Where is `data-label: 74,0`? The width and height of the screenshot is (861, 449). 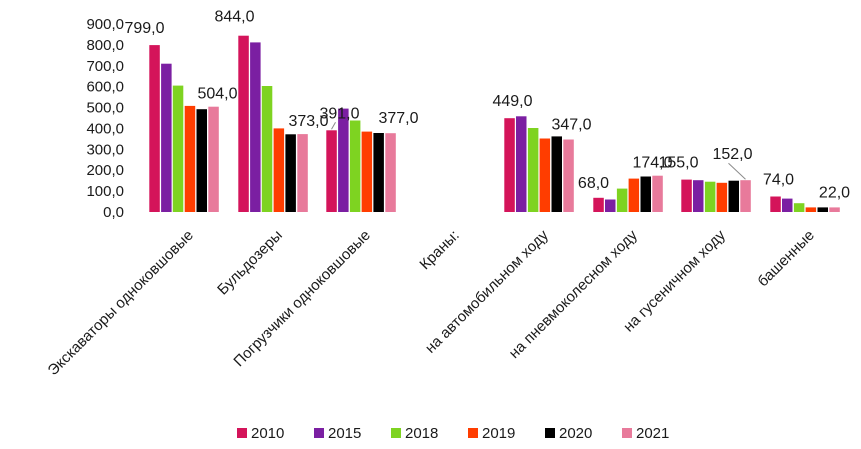 data-label: 74,0 is located at coordinates (778, 180).